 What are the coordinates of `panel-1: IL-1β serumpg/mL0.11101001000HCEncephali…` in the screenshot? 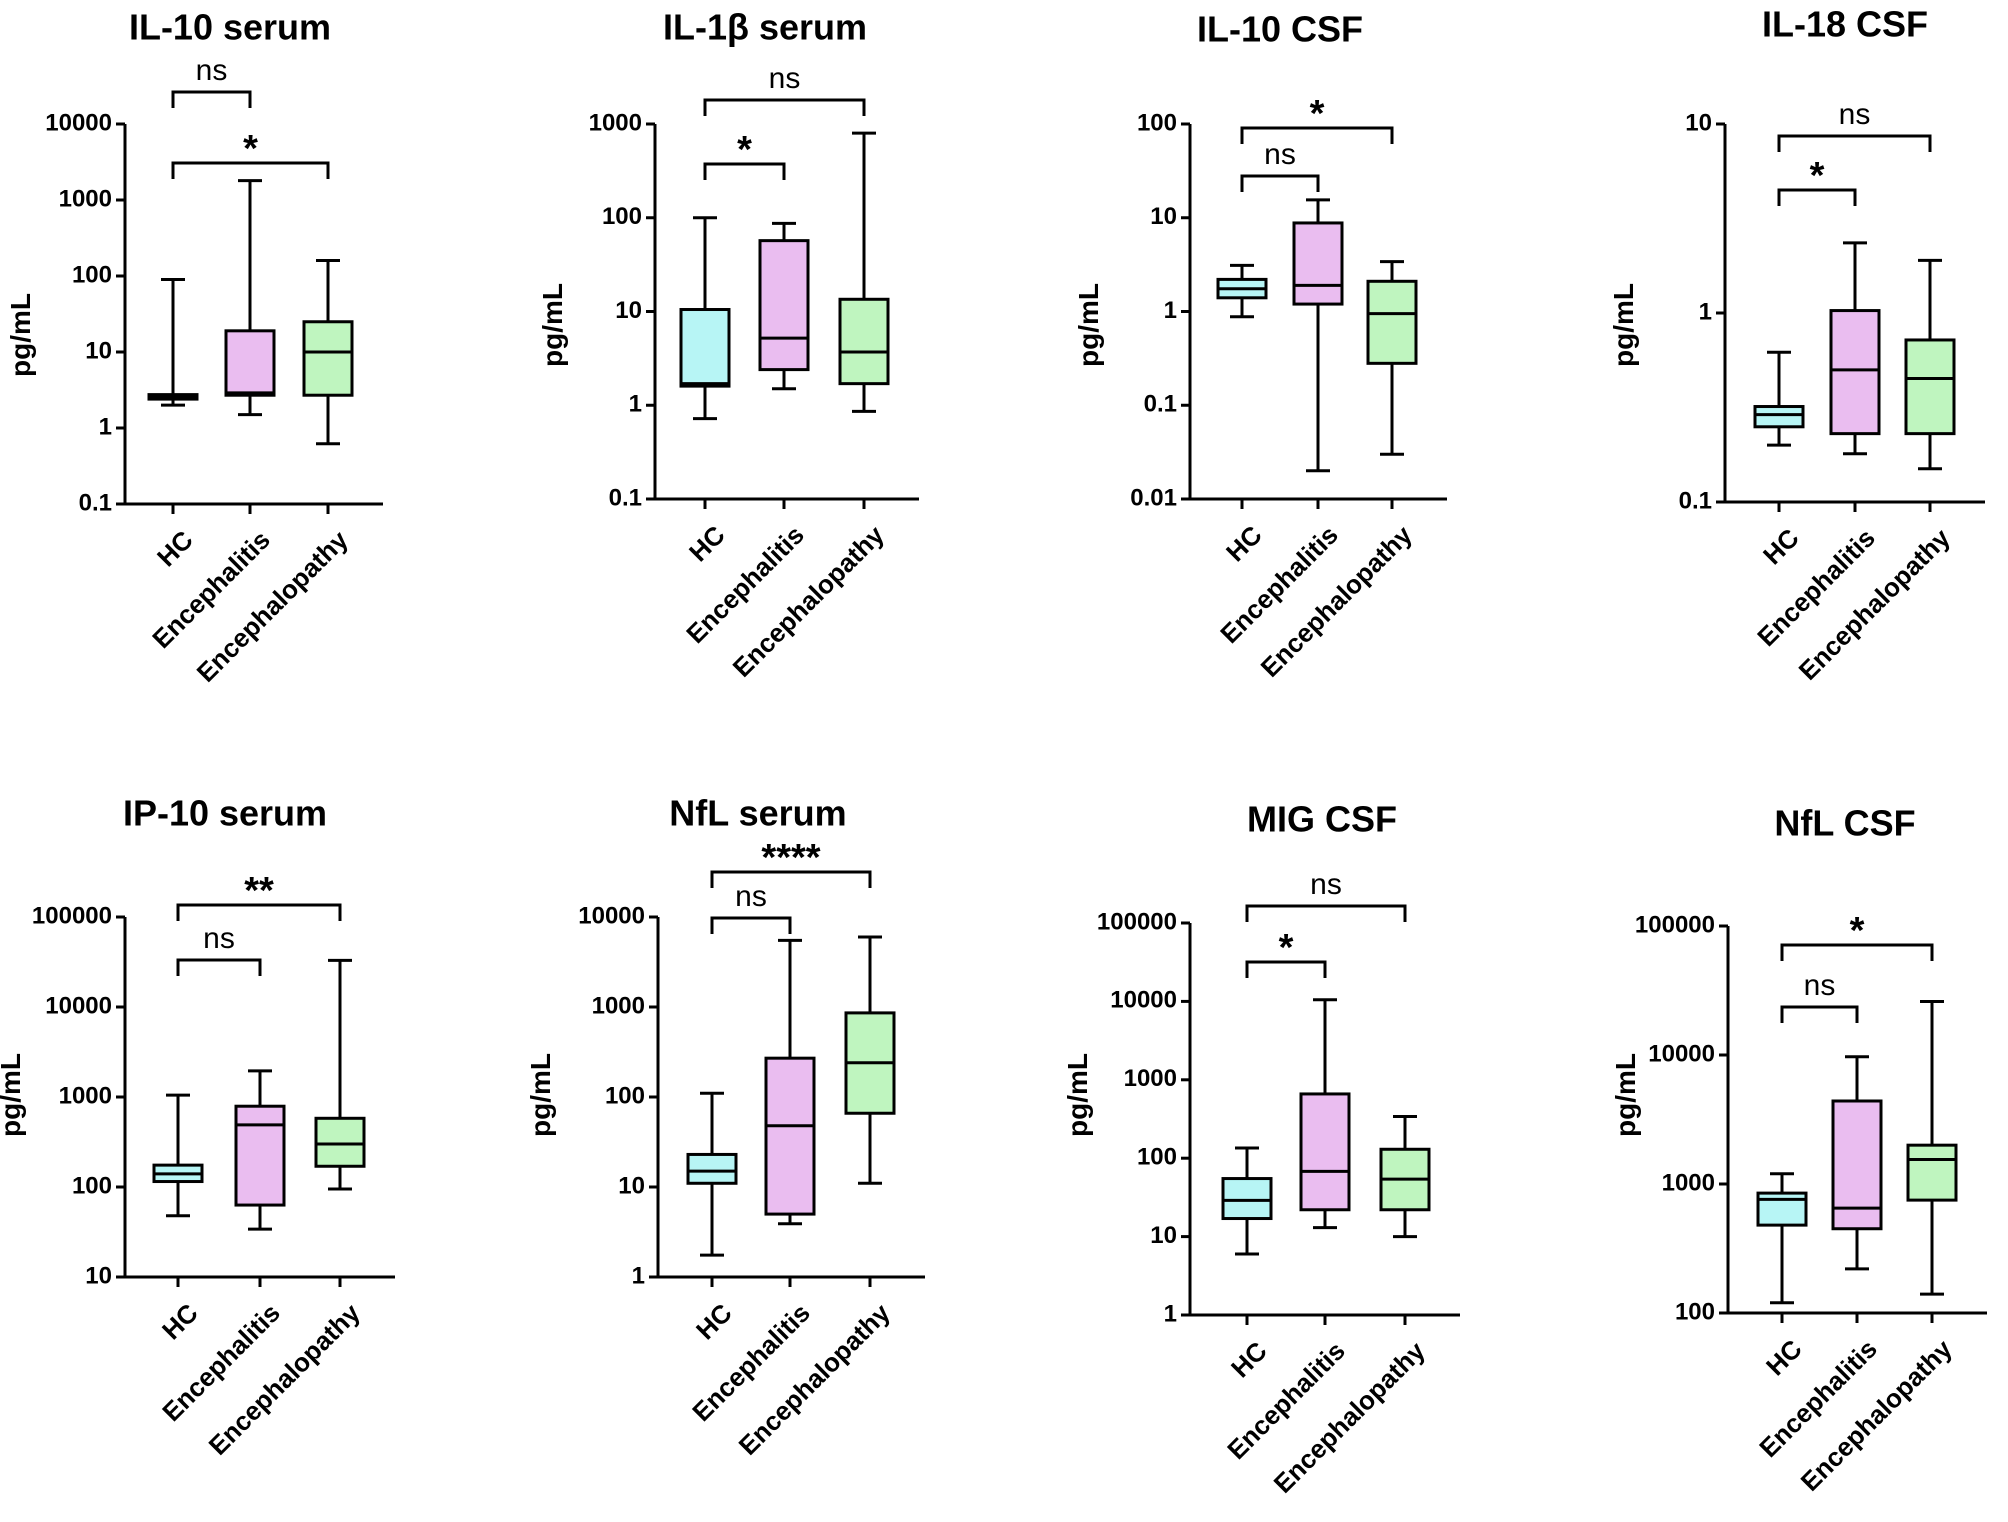 It's located at (728, 345).